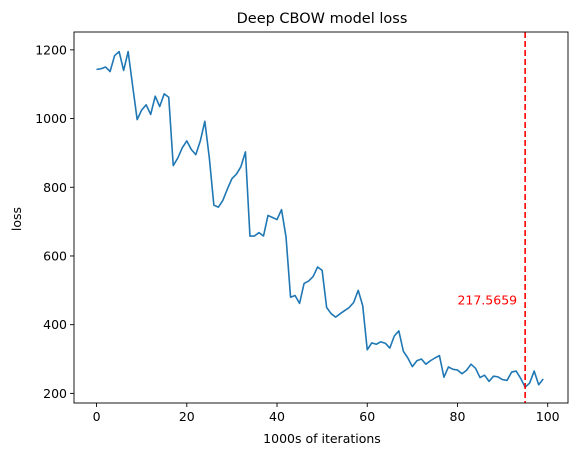 The width and height of the screenshot is (580, 455). Describe the element at coordinates (55, 255) in the screenshot. I see `y-tick-label: 600` at that location.